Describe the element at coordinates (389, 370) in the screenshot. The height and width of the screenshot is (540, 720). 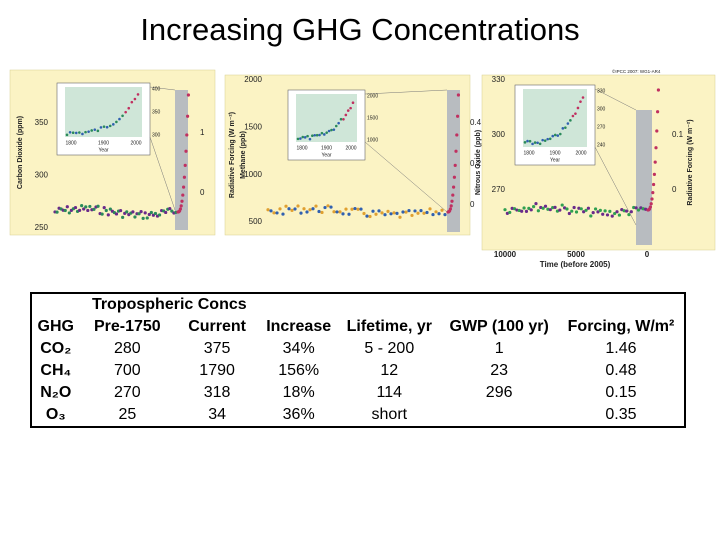
I see `table-cell: 12` at that location.